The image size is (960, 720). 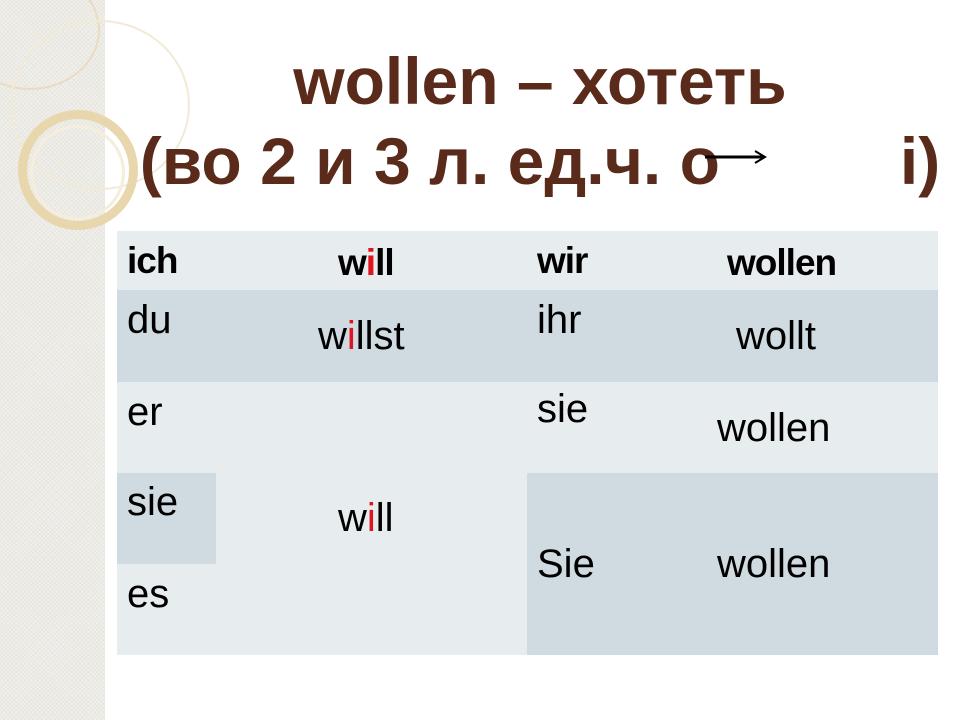 What do you see at coordinates (562, 260) in the screenshot?
I see `pronoun-wir: wir` at bounding box center [562, 260].